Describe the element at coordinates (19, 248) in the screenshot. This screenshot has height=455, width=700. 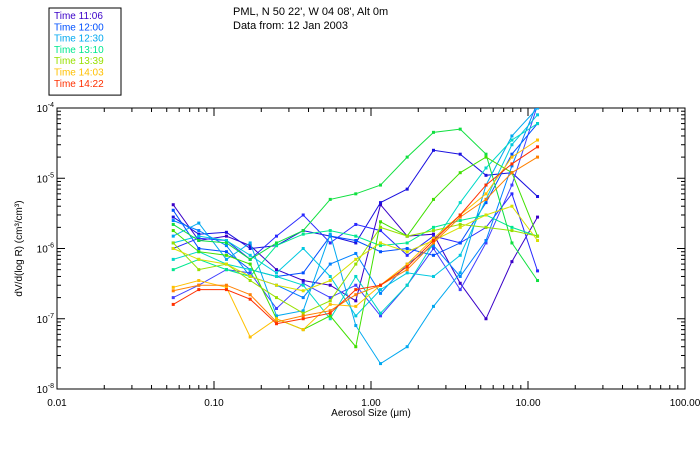
I see `y-axis-label: dV/d(log R) (cm³/cm³)` at that location.